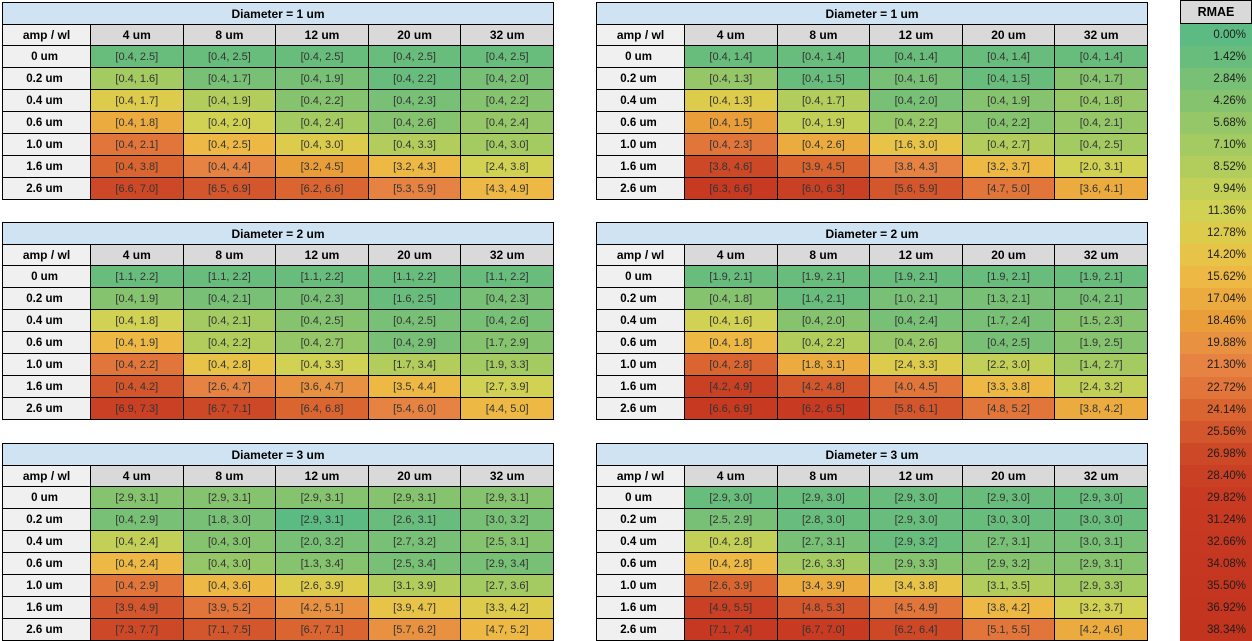 This screenshot has height=641, width=1252. I want to click on value-cell: [2.4, 3.3], so click(916, 364).